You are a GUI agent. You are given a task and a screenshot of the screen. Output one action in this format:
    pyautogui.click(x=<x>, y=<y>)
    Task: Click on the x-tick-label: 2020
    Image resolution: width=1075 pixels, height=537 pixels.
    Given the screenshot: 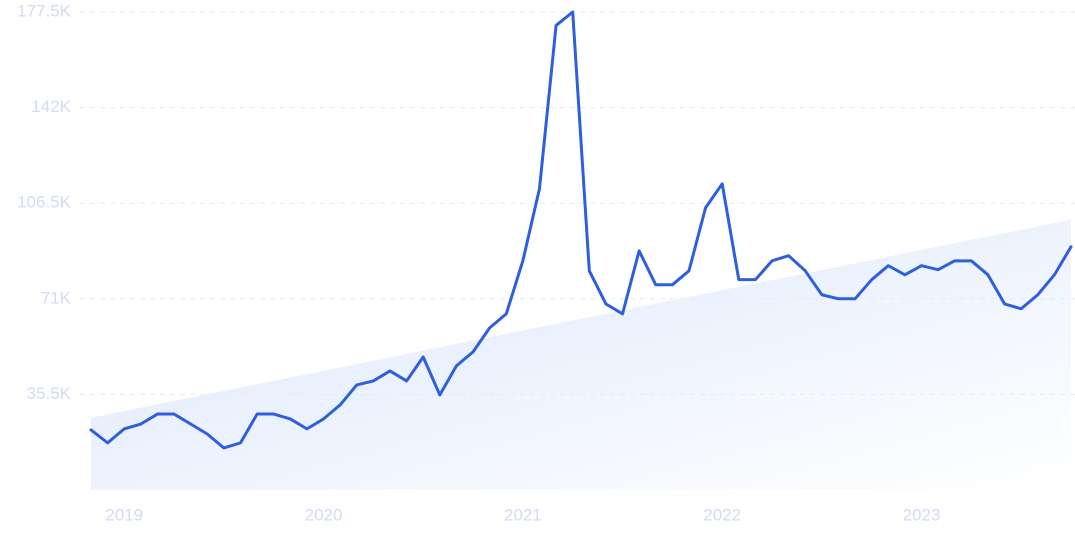 What is the action you would take?
    pyautogui.click(x=324, y=514)
    